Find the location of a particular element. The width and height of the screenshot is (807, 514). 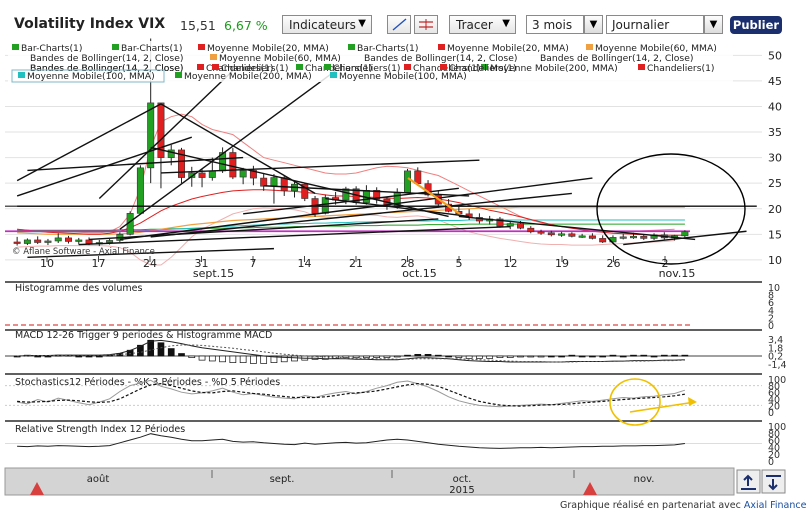

upload-icon is located at coordinates (748, 482).